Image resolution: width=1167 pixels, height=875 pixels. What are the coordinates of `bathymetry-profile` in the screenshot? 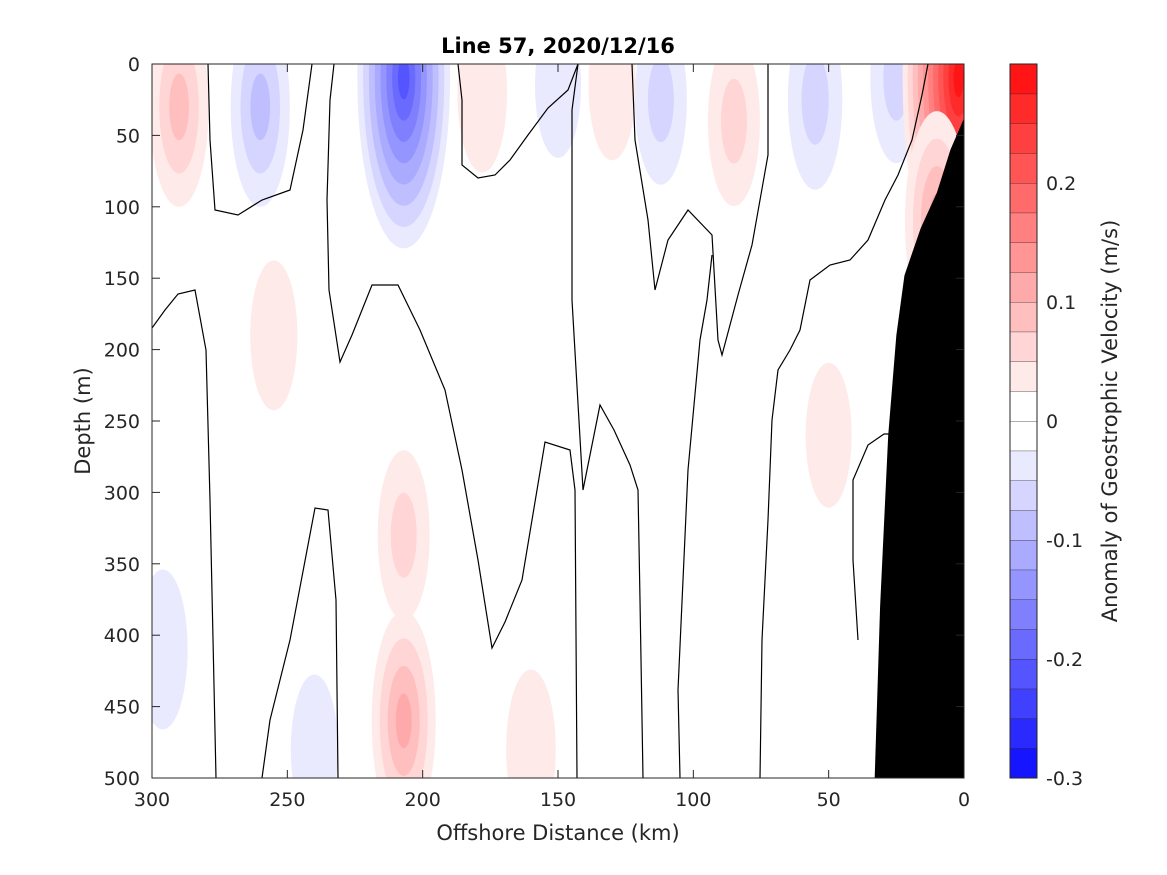 It's located at (919, 448).